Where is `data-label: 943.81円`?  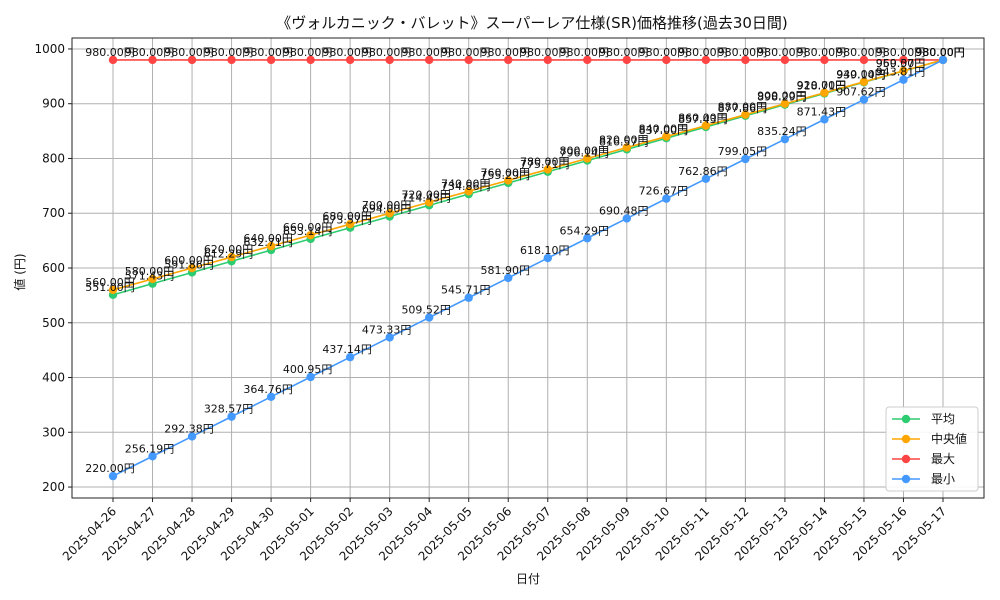
data-label: 943.81円 is located at coordinates (901, 72).